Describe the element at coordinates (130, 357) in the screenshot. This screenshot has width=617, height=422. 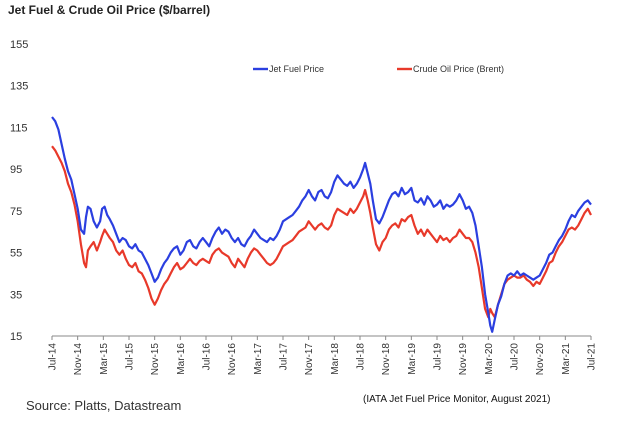
I see `x-tick-label: Jul-15` at that location.